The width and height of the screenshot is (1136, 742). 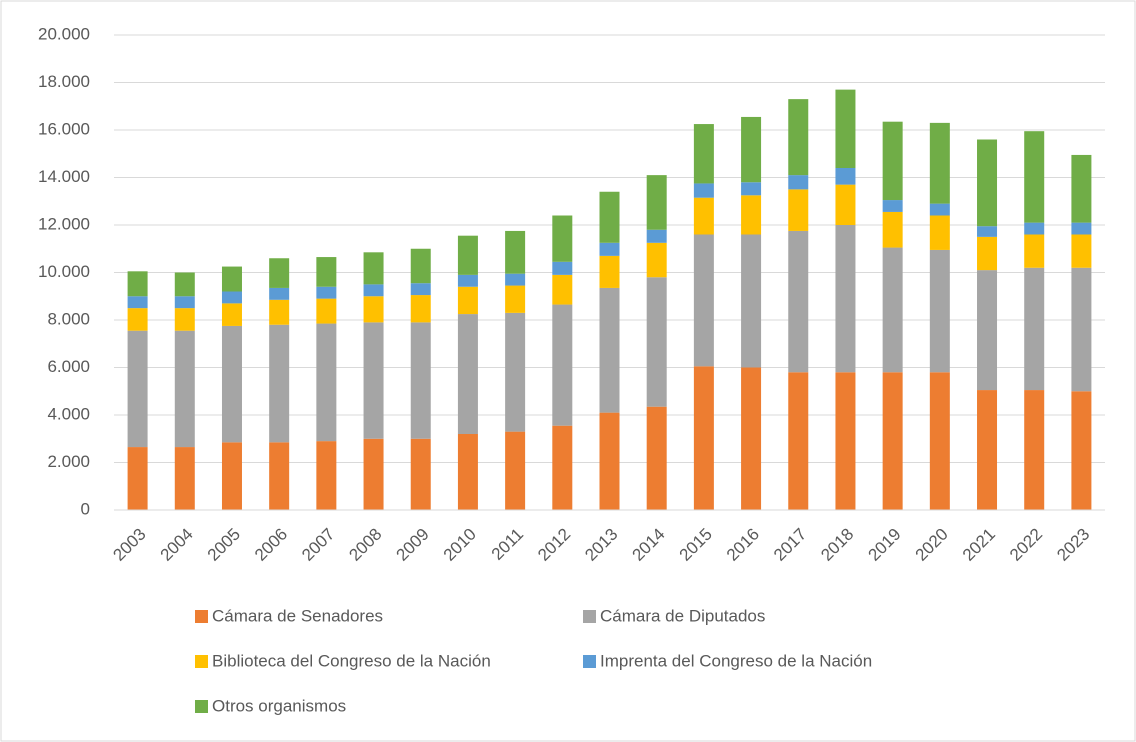 What do you see at coordinates (736, 660) in the screenshot?
I see `legend-label: Imprenta del Congreso de la Nación` at bounding box center [736, 660].